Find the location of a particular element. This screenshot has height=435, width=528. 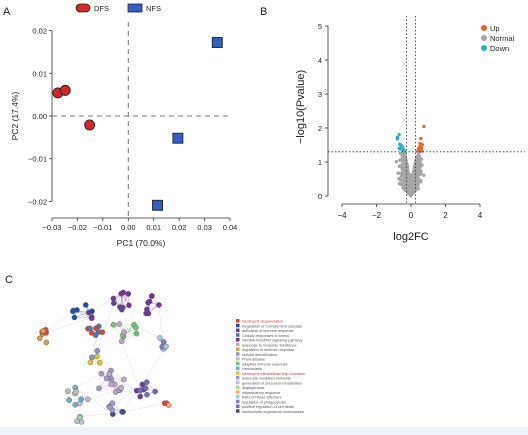

pca-x-tick-label: 0.01 is located at coordinates (153, 227).